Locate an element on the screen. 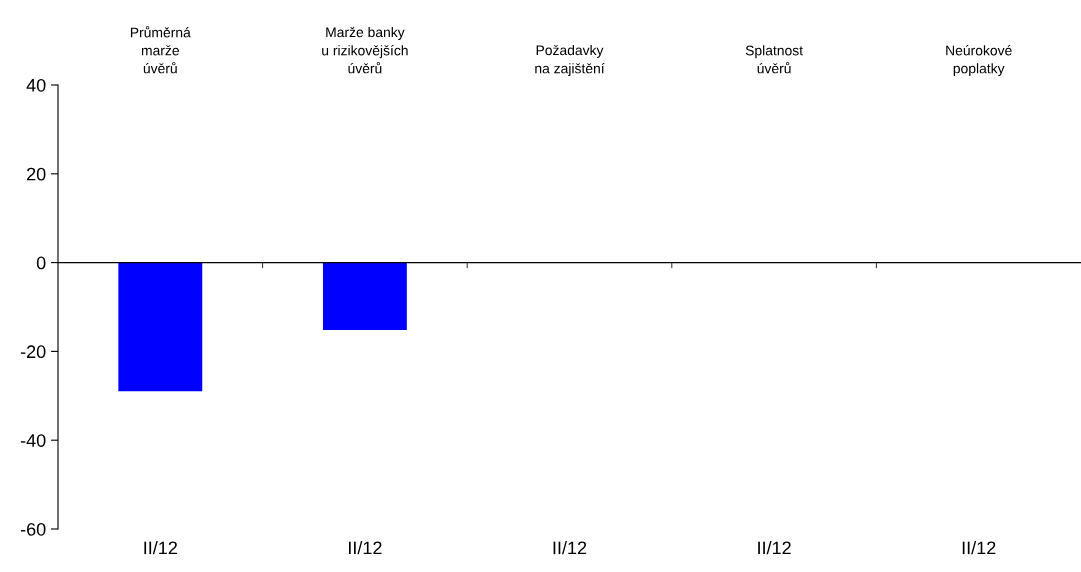  y-tick-label: 20 is located at coordinates (36, 174).